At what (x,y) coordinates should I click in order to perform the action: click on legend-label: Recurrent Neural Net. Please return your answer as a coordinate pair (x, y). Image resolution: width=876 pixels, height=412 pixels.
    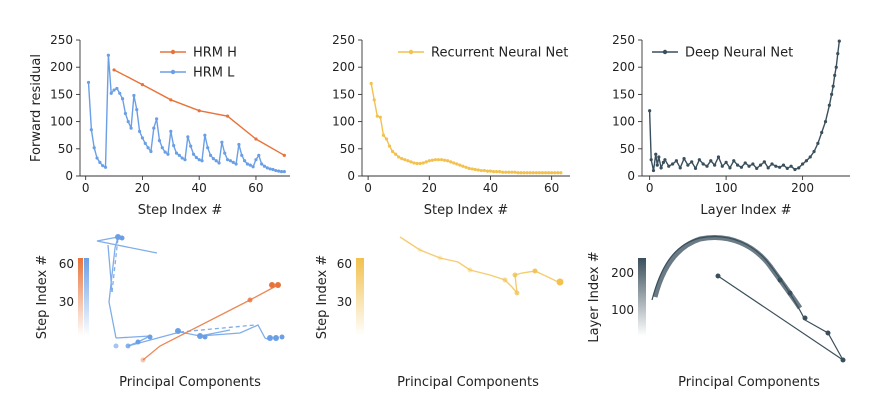
    Looking at the image, I should click on (499, 53).